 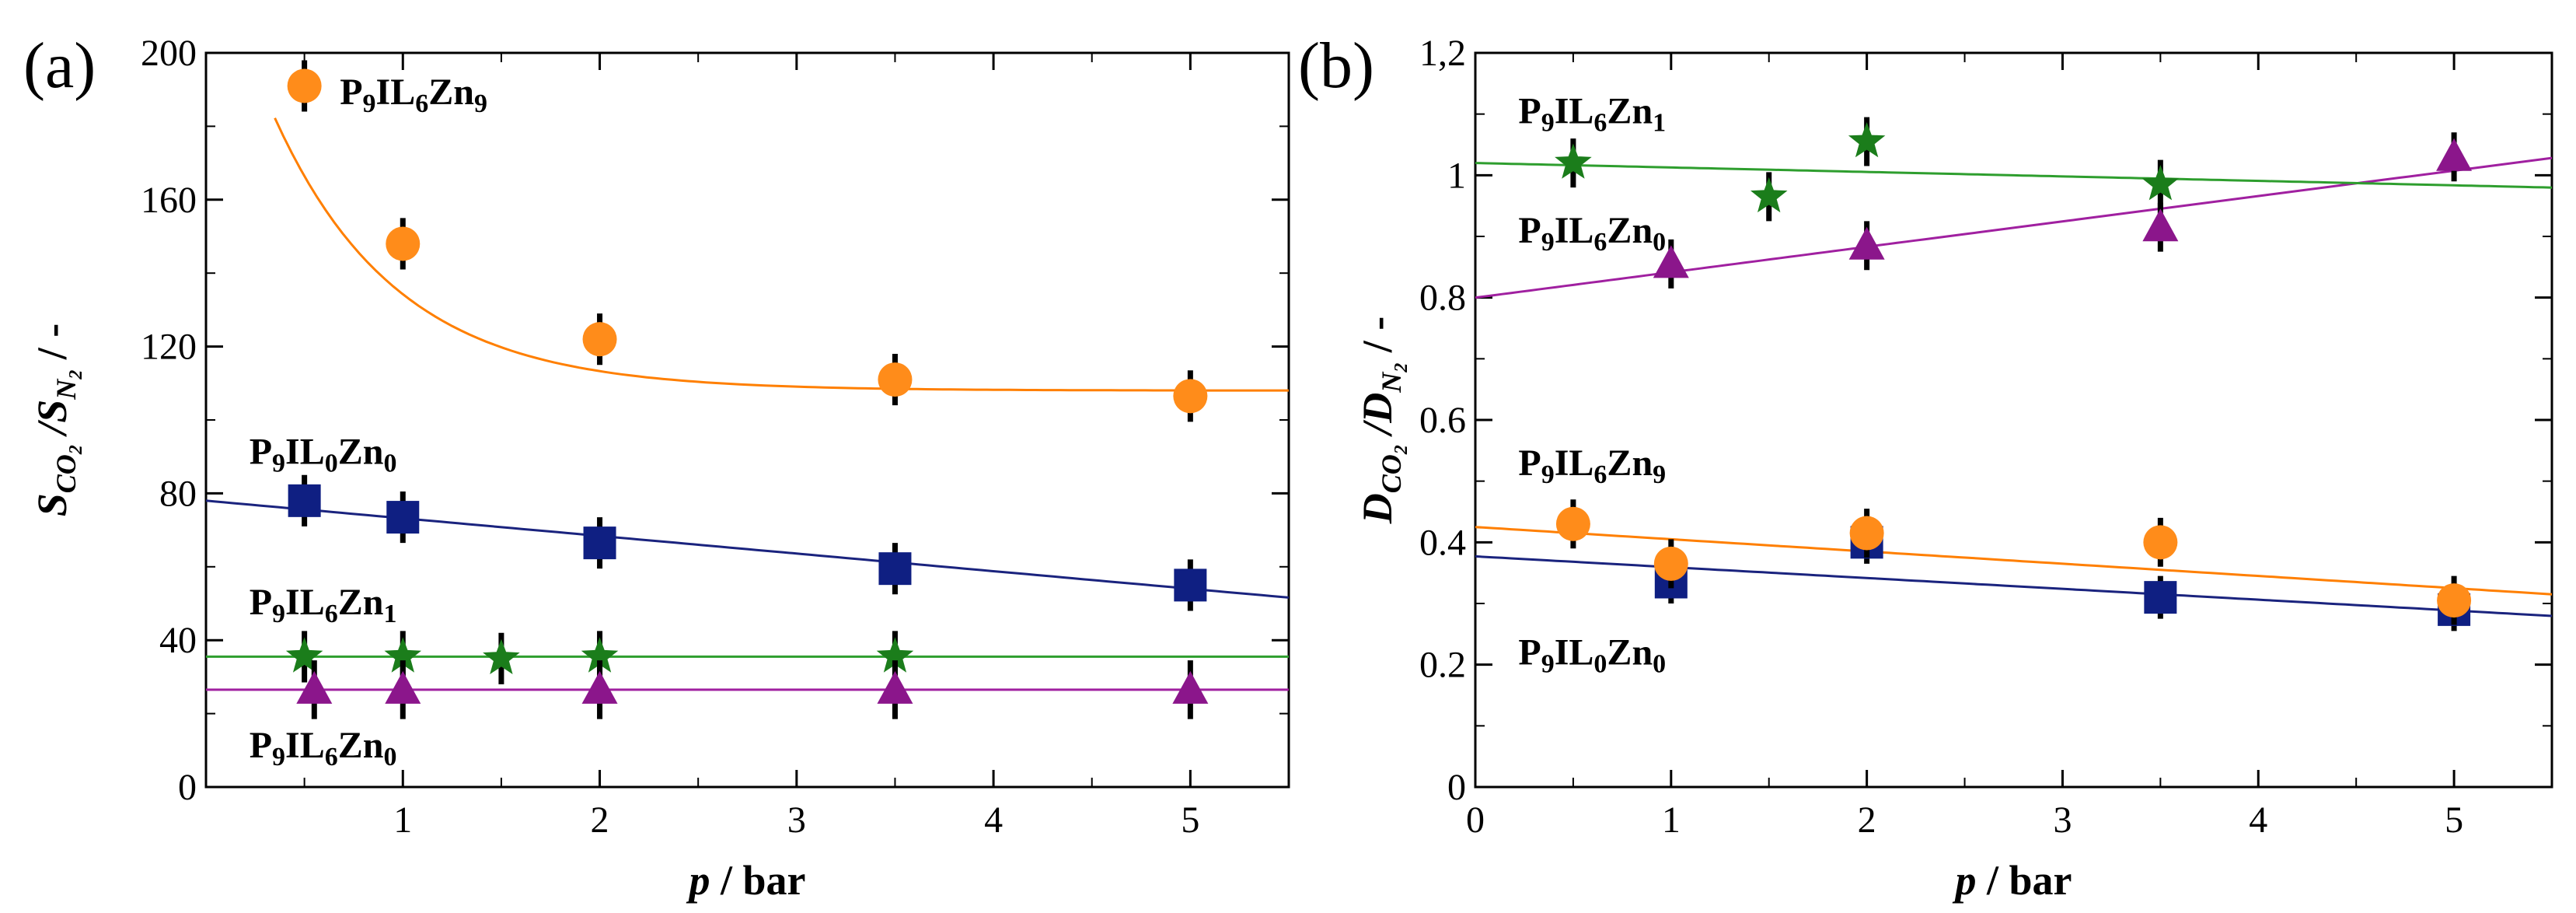 I want to click on panel-label: (a), so click(x=60, y=66).